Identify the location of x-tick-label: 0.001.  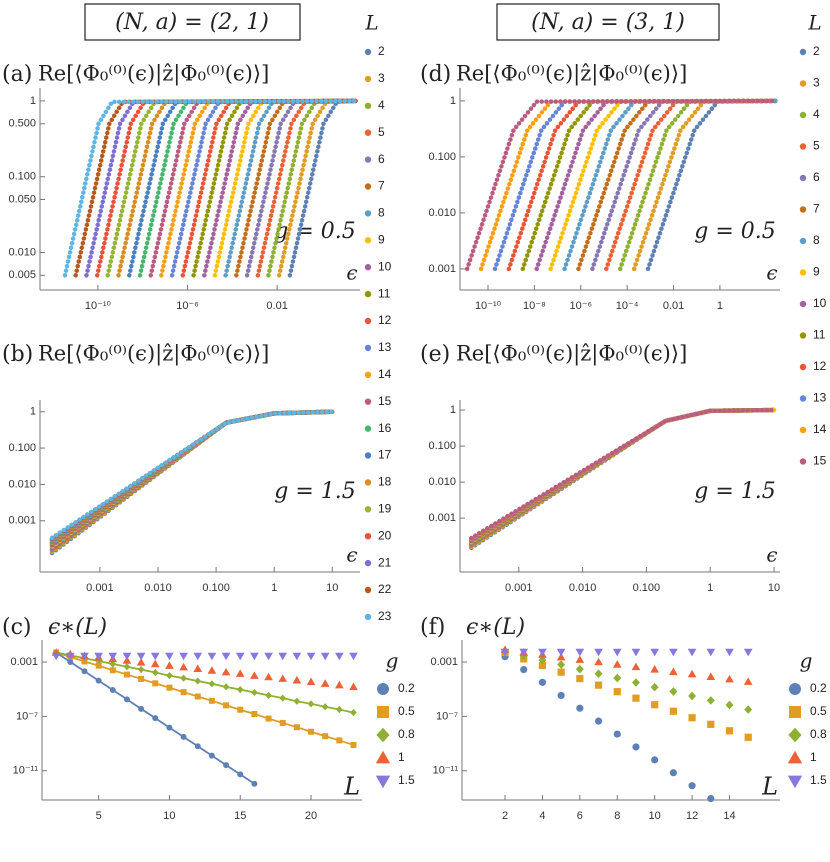
(100, 588).